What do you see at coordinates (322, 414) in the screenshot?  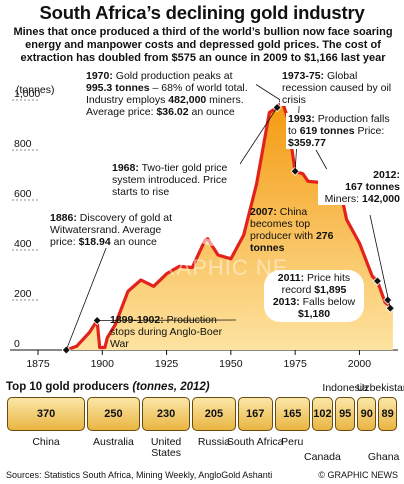 I see `producer-bar: 102` at bounding box center [322, 414].